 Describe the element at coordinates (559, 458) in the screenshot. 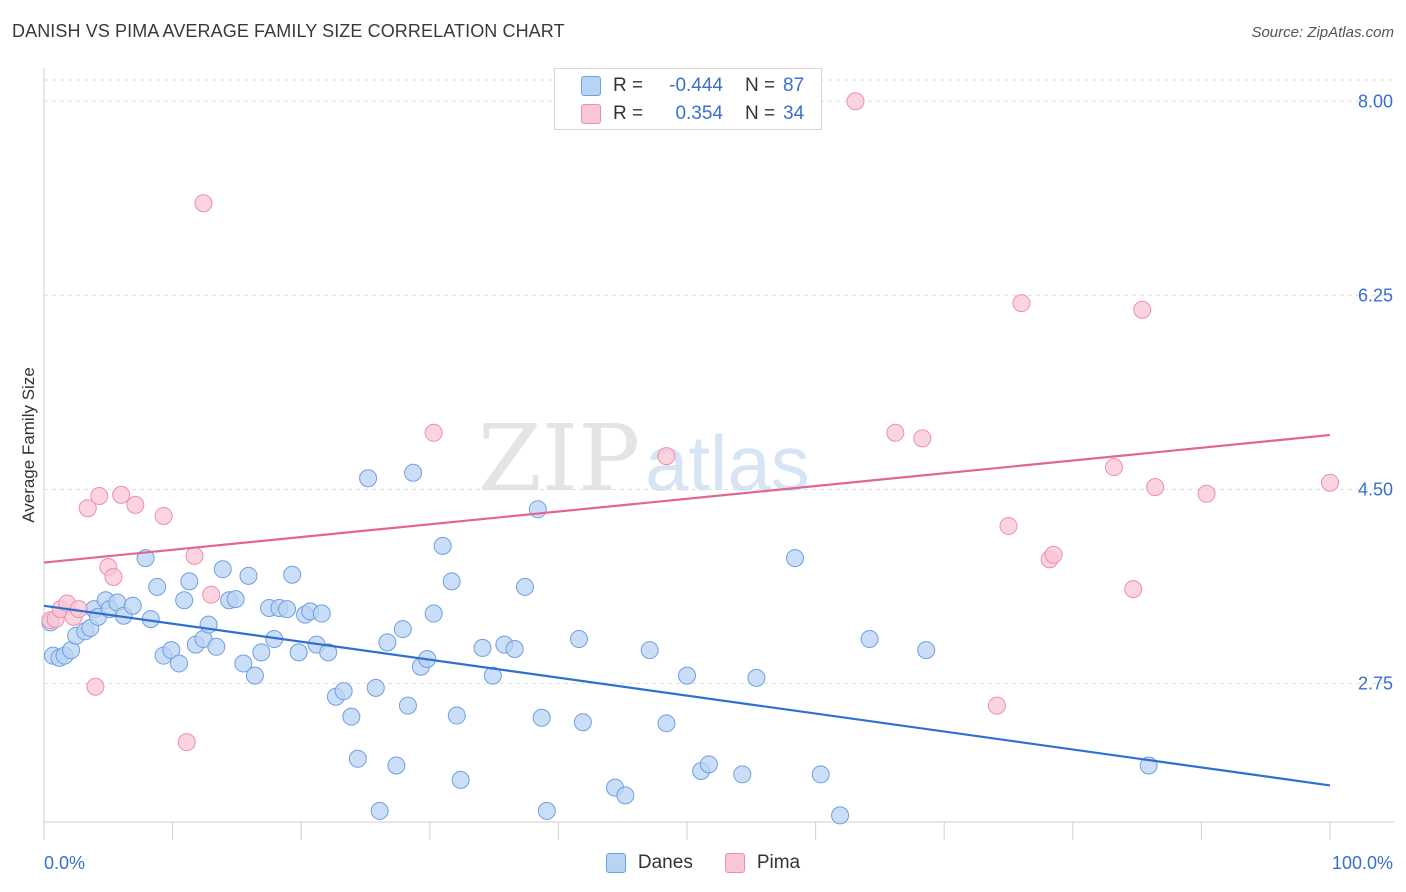

I see `watermark-zip: ZIP` at that location.